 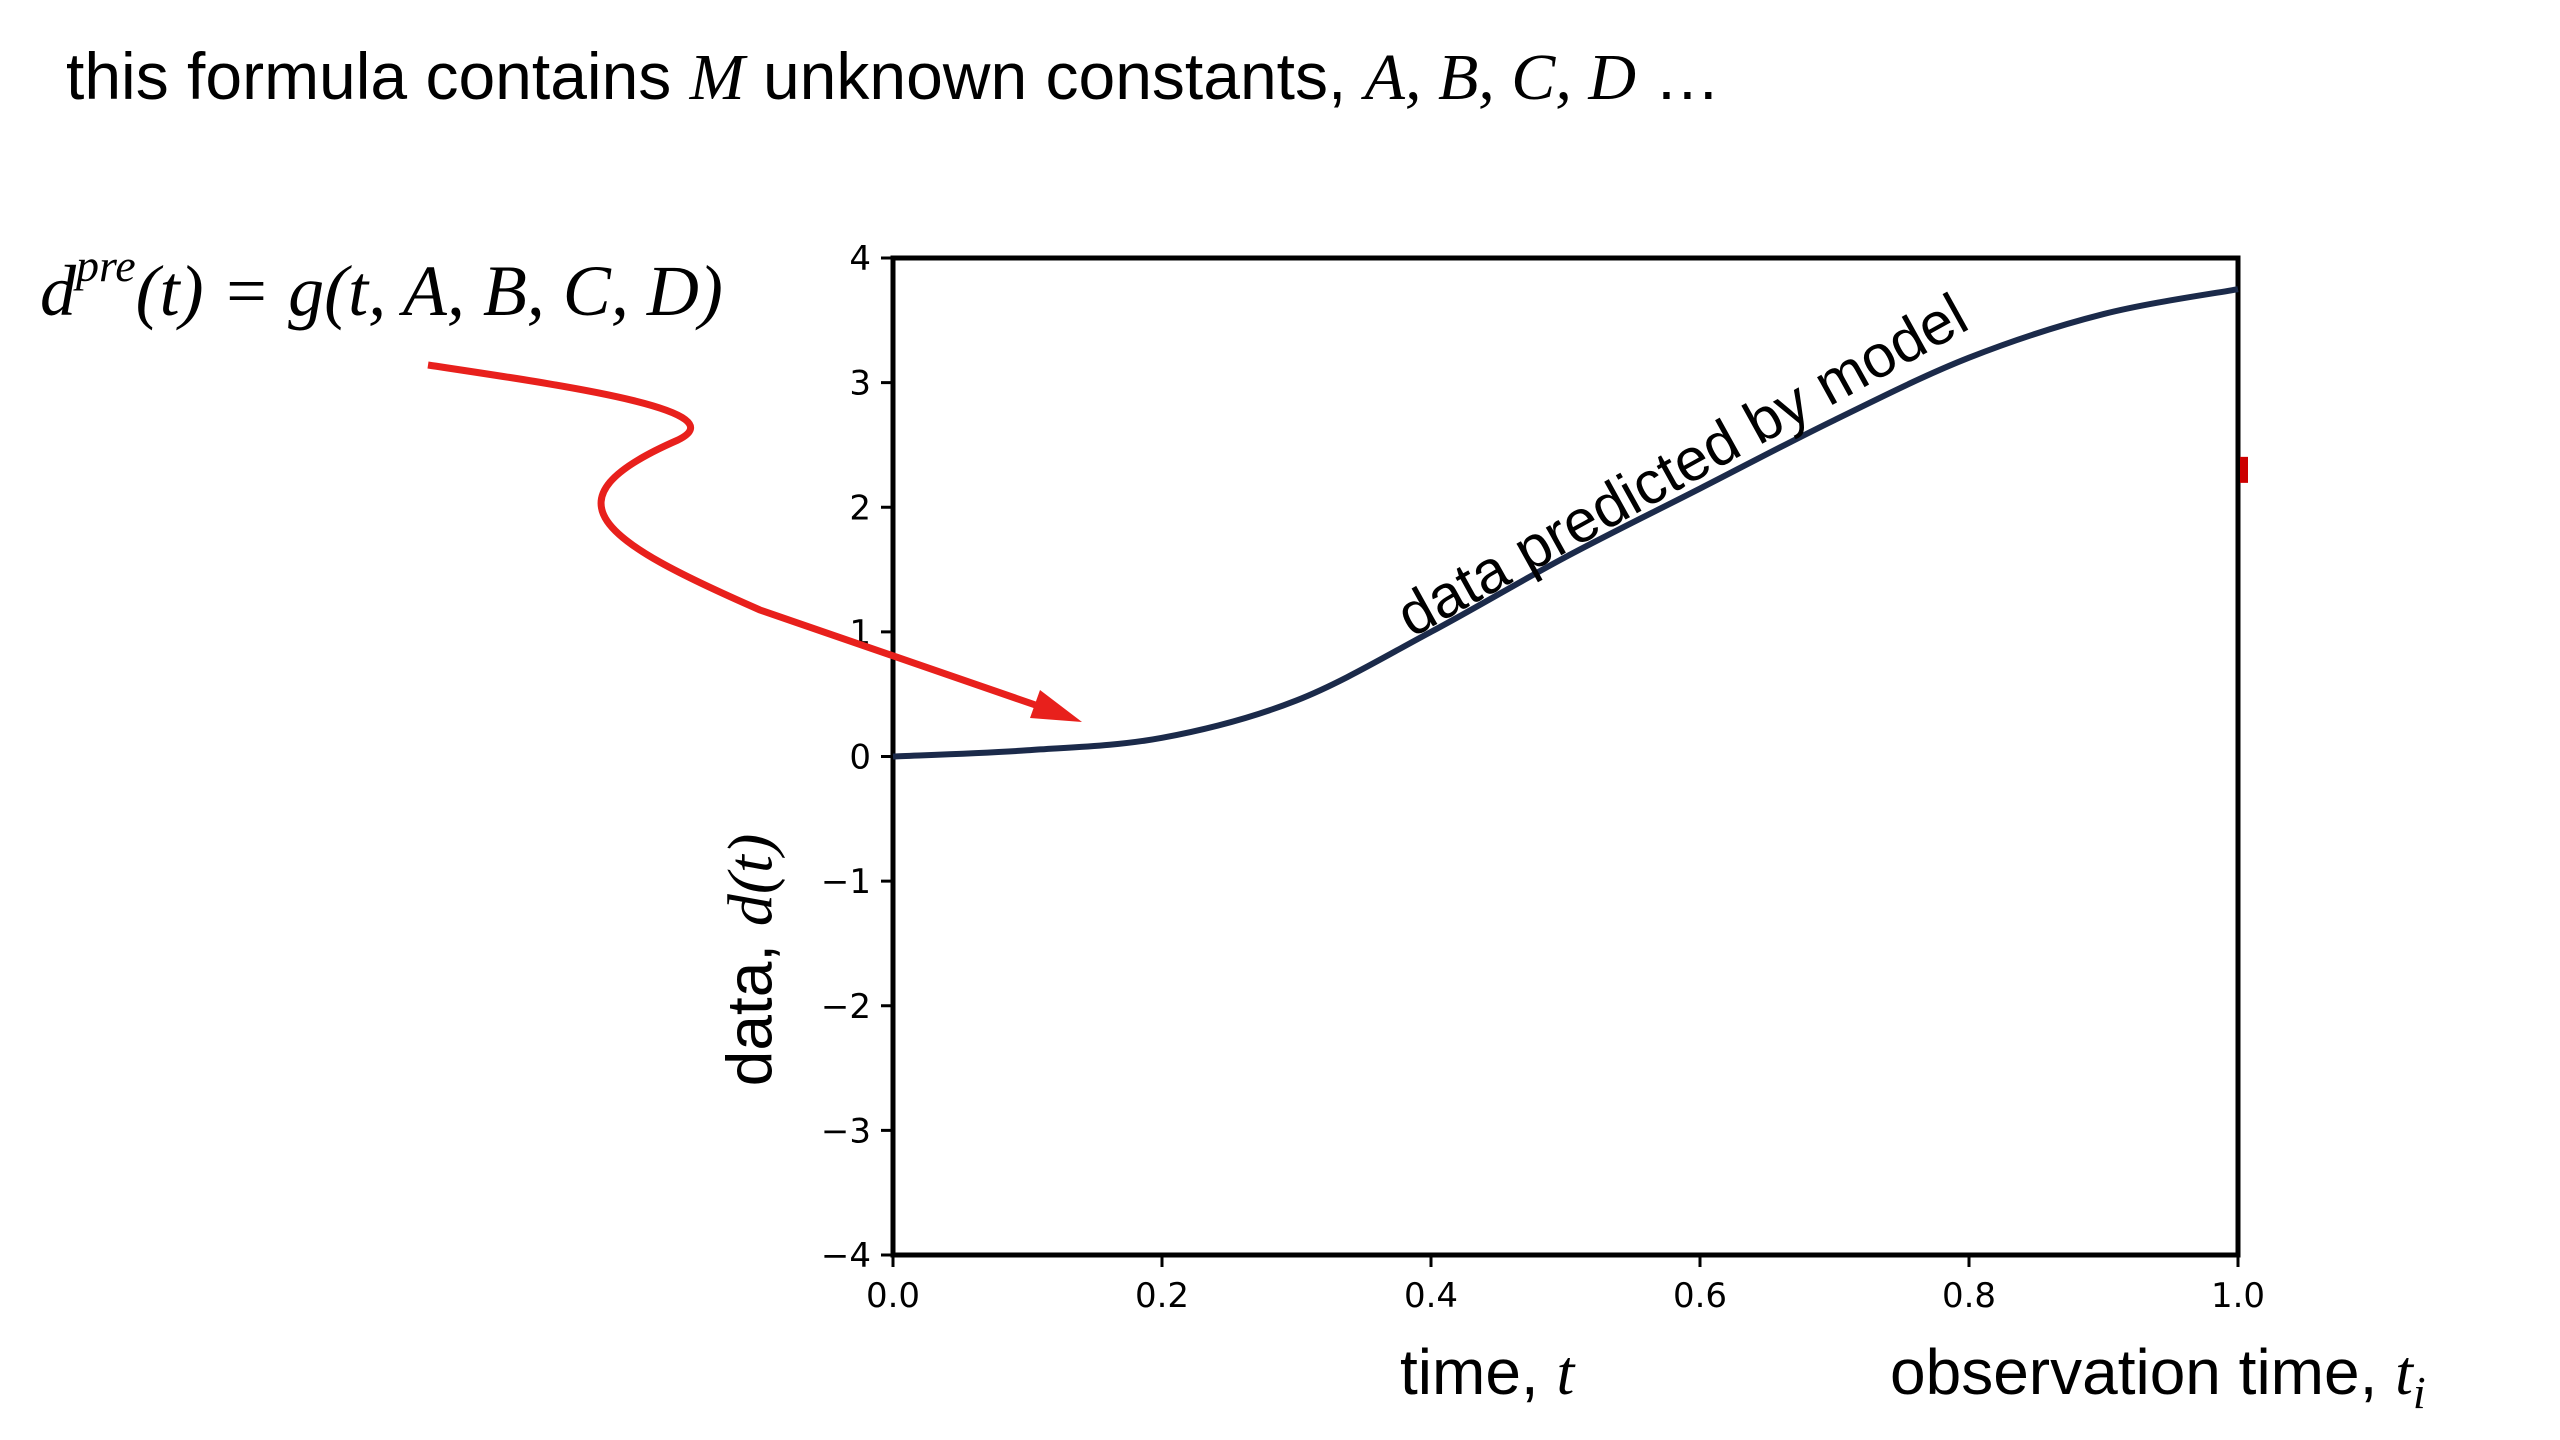 I want to click on header-middle: unknown constants,, so click(x=1054, y=76).